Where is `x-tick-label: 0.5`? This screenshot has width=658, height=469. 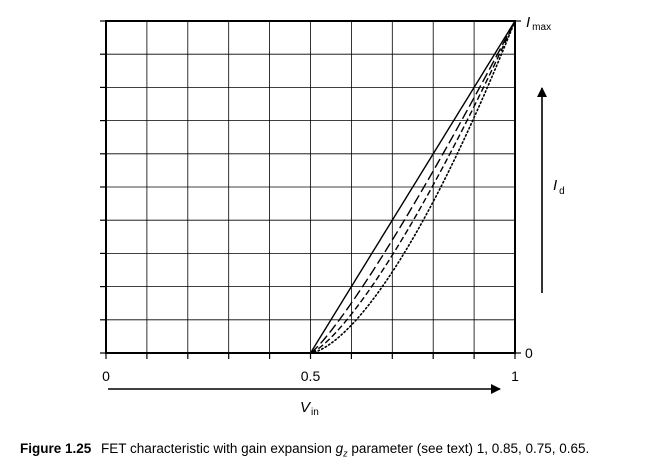
x-tick-label: 0.5 is located at coordinates (311, 376).